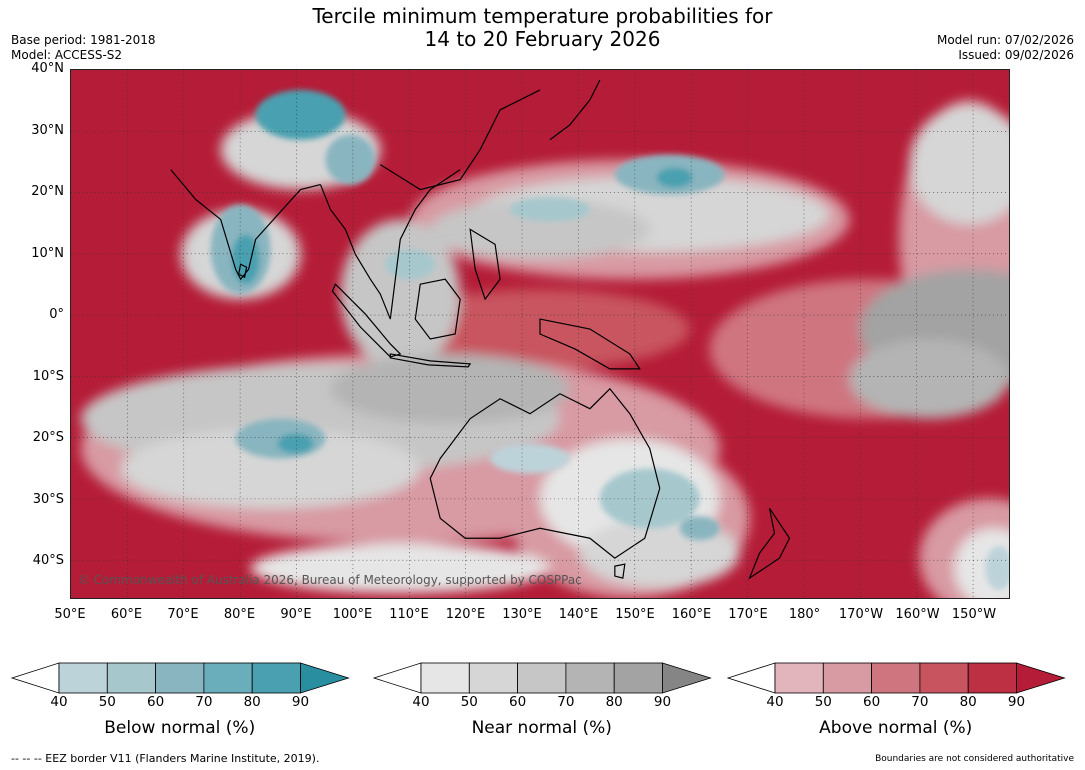 The width and height of the screenshot is (1085, 770). What do you see at coordinates (542, 39) in the screenshot?
I see `title-line-2: 14 to 20 February 2026` at bounding box center [542, 39].